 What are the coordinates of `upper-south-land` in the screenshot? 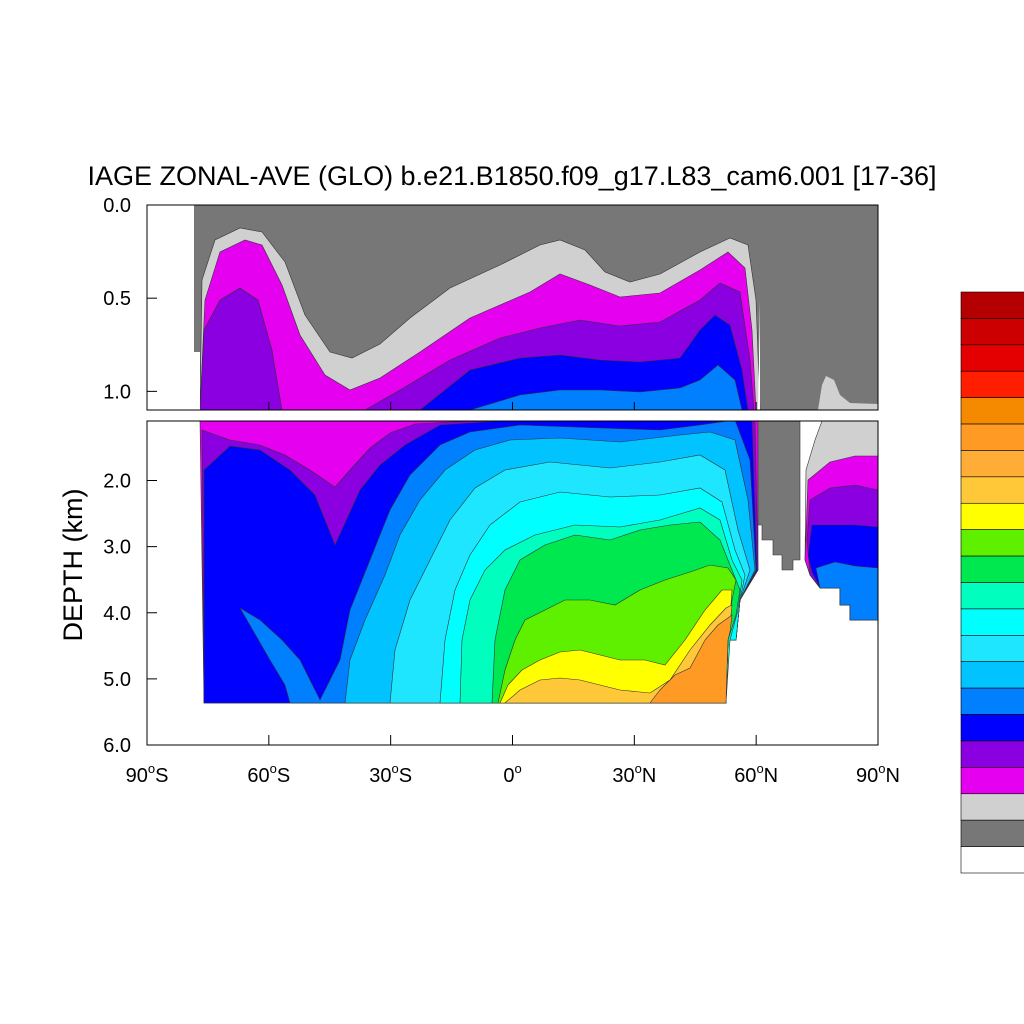 It's located at (173, 307).